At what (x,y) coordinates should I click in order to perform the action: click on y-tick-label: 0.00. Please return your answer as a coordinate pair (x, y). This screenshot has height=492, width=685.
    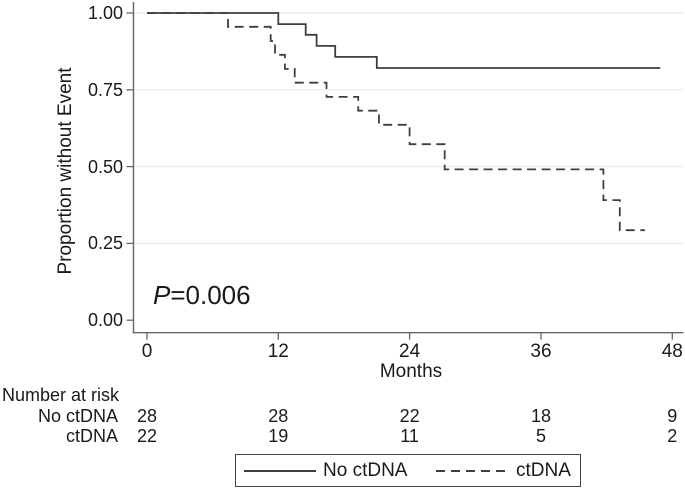
    Looking at the image, I should click on (105, 320).